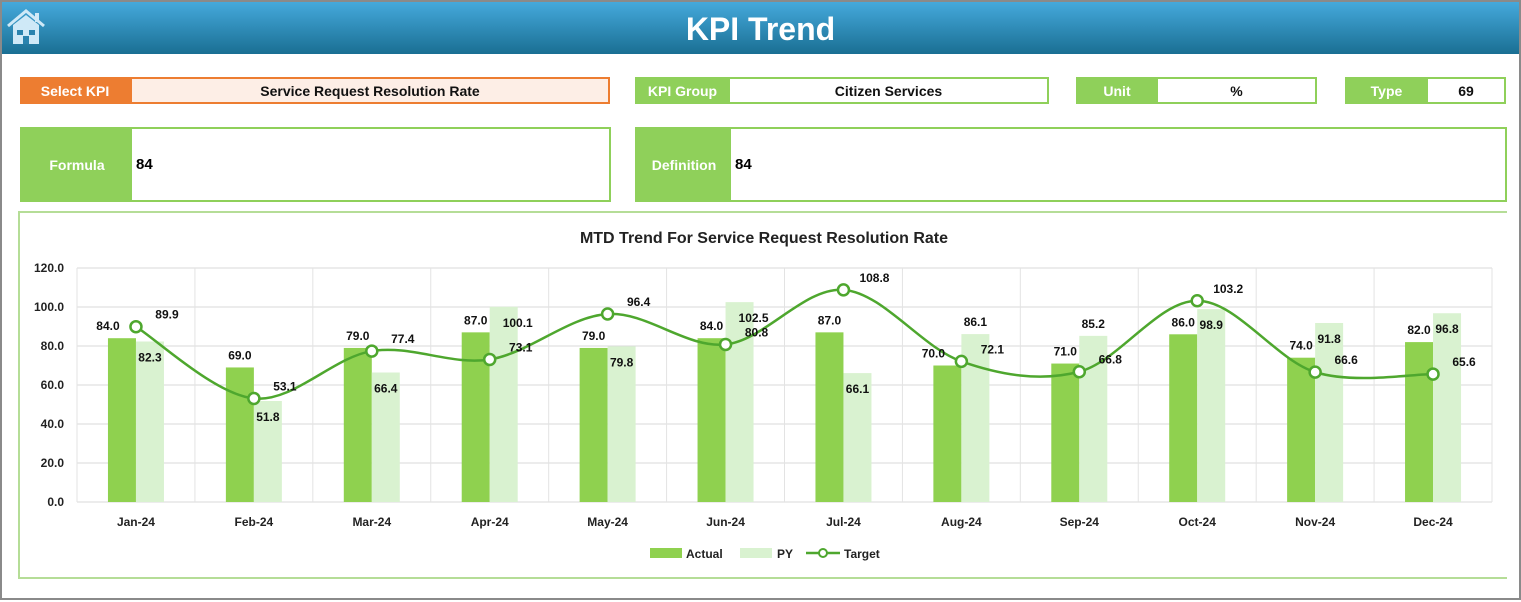 This screenshot has height=602, width=1521. I want to click on target-data-label: 103.2, so click(1228, 289).